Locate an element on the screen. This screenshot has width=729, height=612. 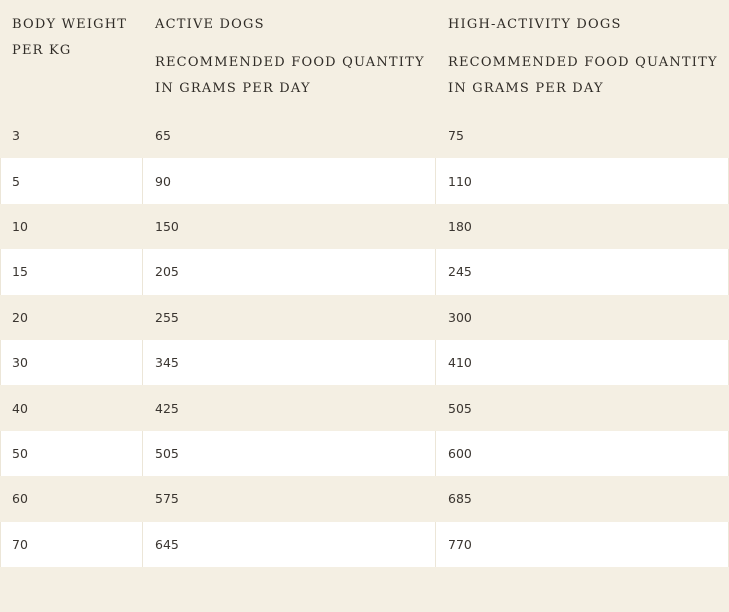
header-active-dogs-sub1: RECOMMENDED FOOD QUANTITY is located at coordinates (290, 62).